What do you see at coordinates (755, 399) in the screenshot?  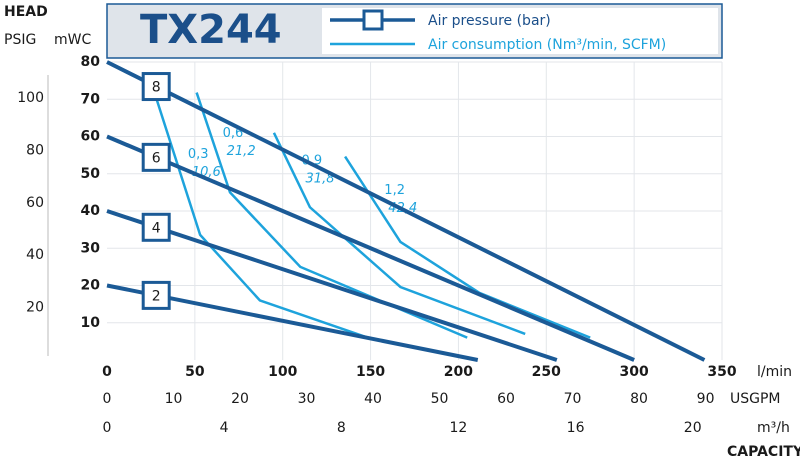 I see `axis-title: USGPM` at bounding box center [755, 399].